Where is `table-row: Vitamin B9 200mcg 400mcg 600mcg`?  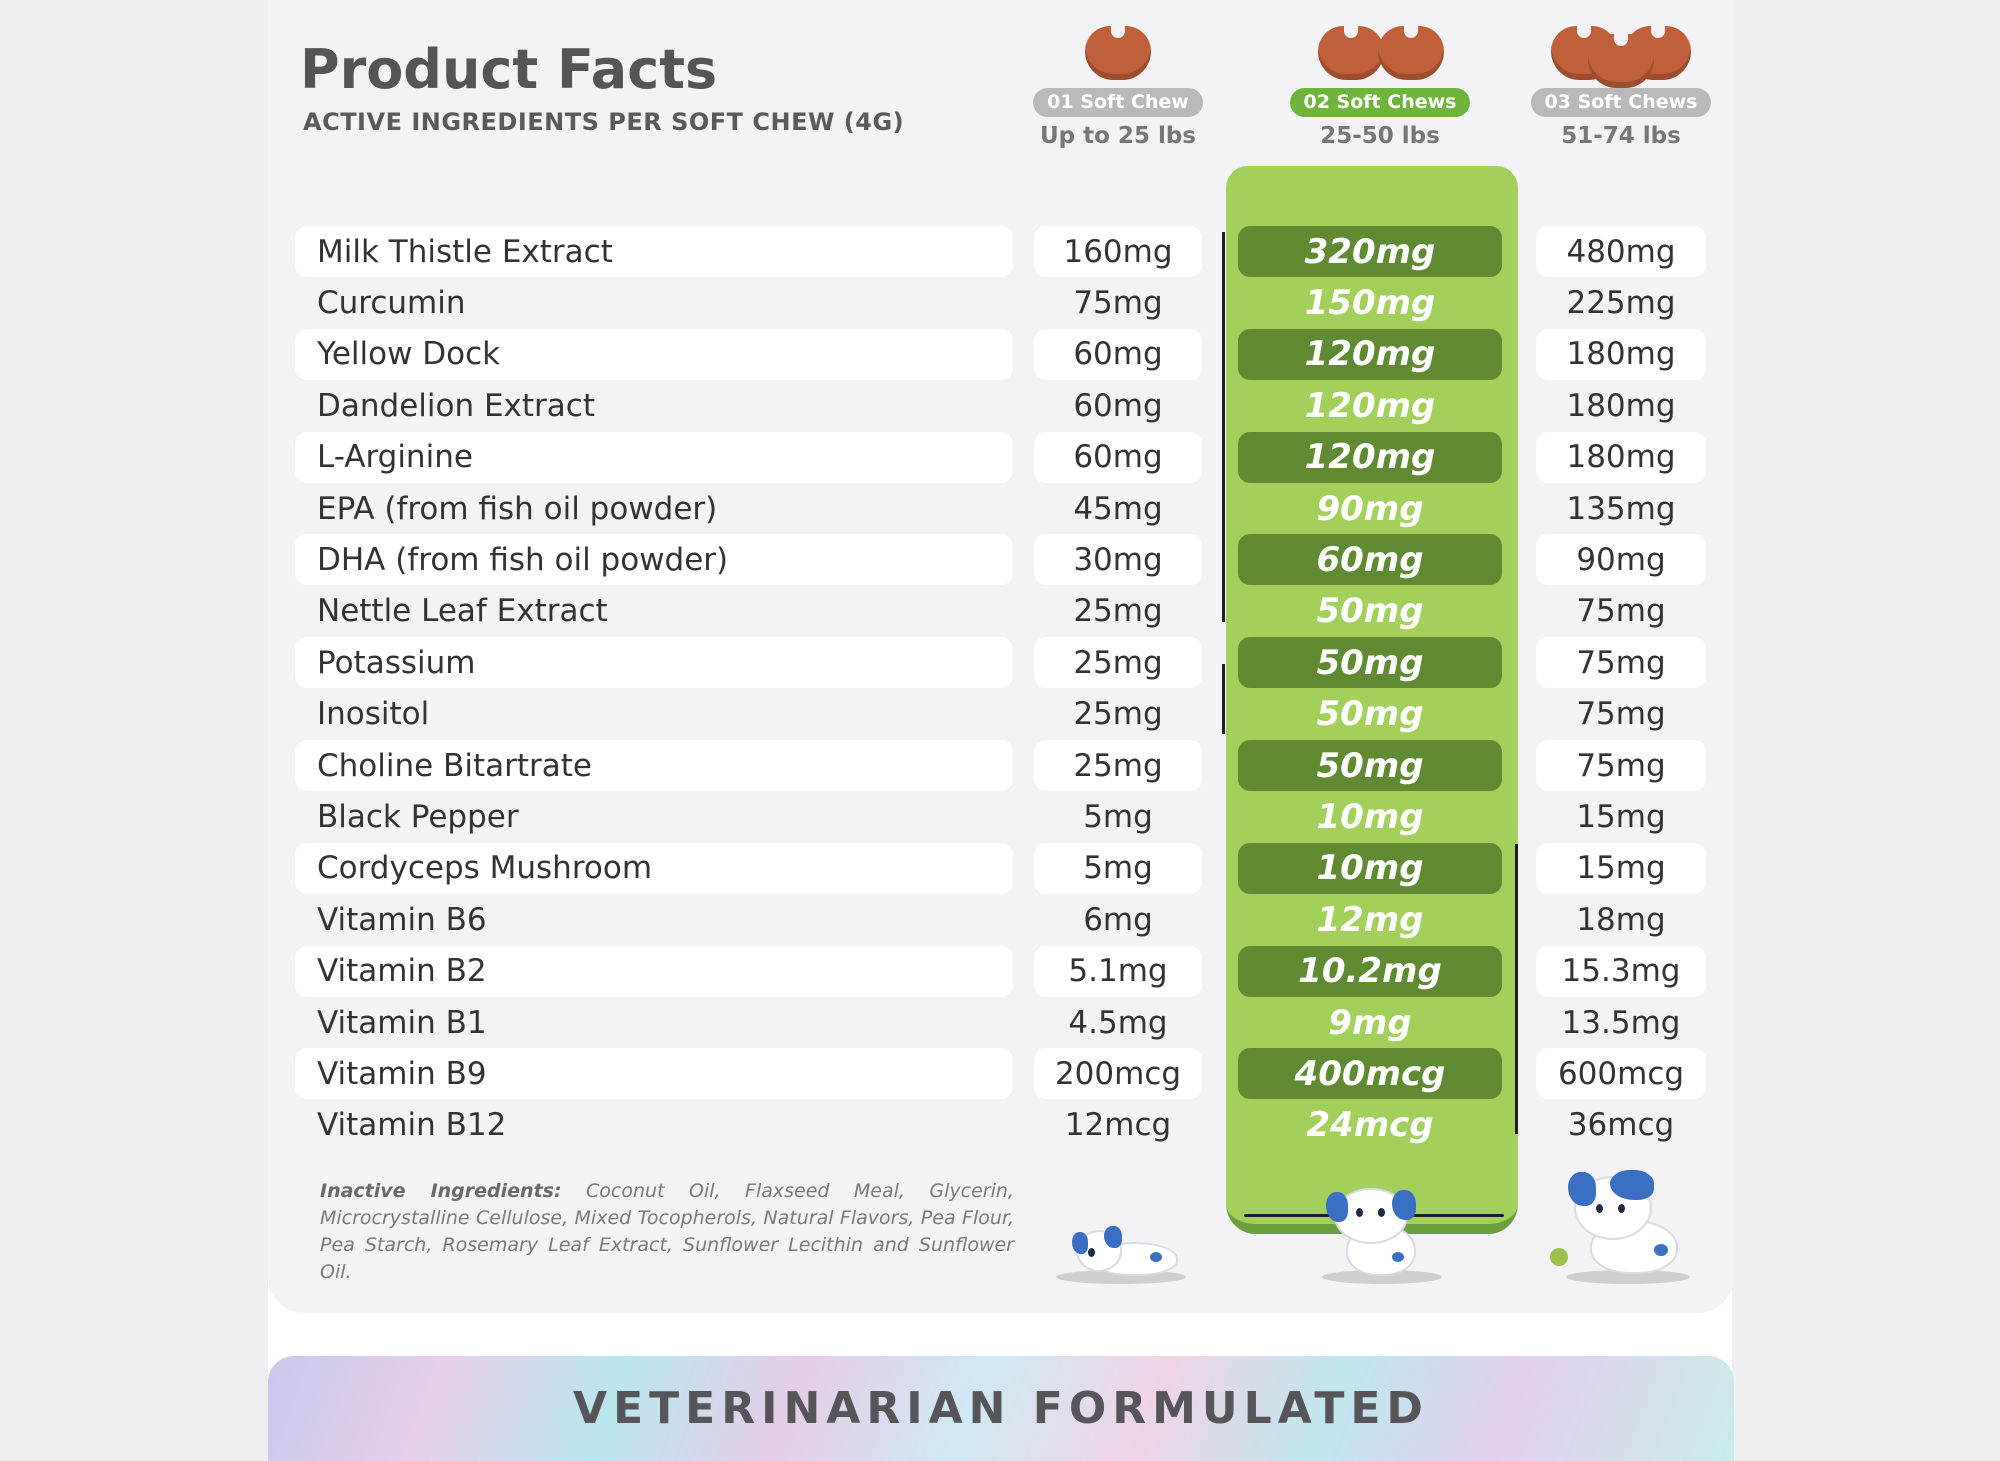
table-row: Vitamin B9 200mcg 400mcg 600mcg is located at coordinates (1000, 1074).